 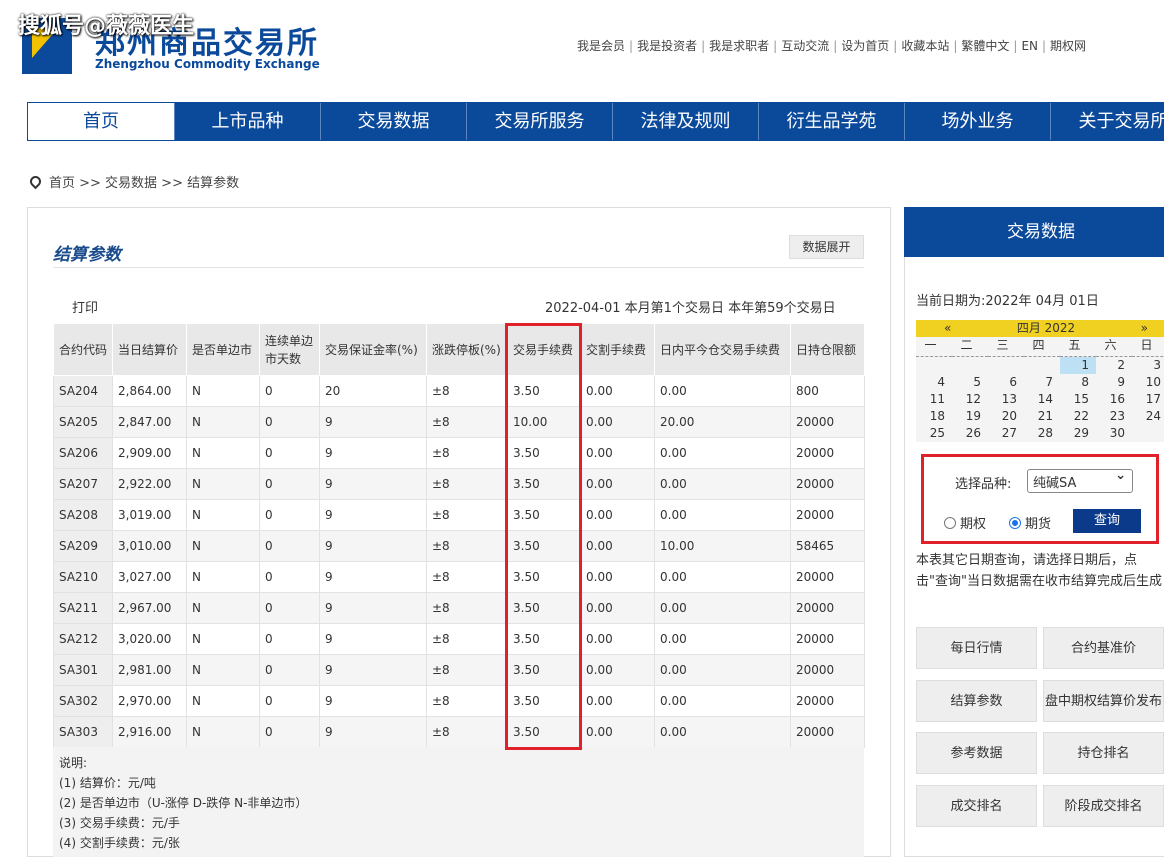 I want to click on prev-month-button: «, so click(x=948, y=328).